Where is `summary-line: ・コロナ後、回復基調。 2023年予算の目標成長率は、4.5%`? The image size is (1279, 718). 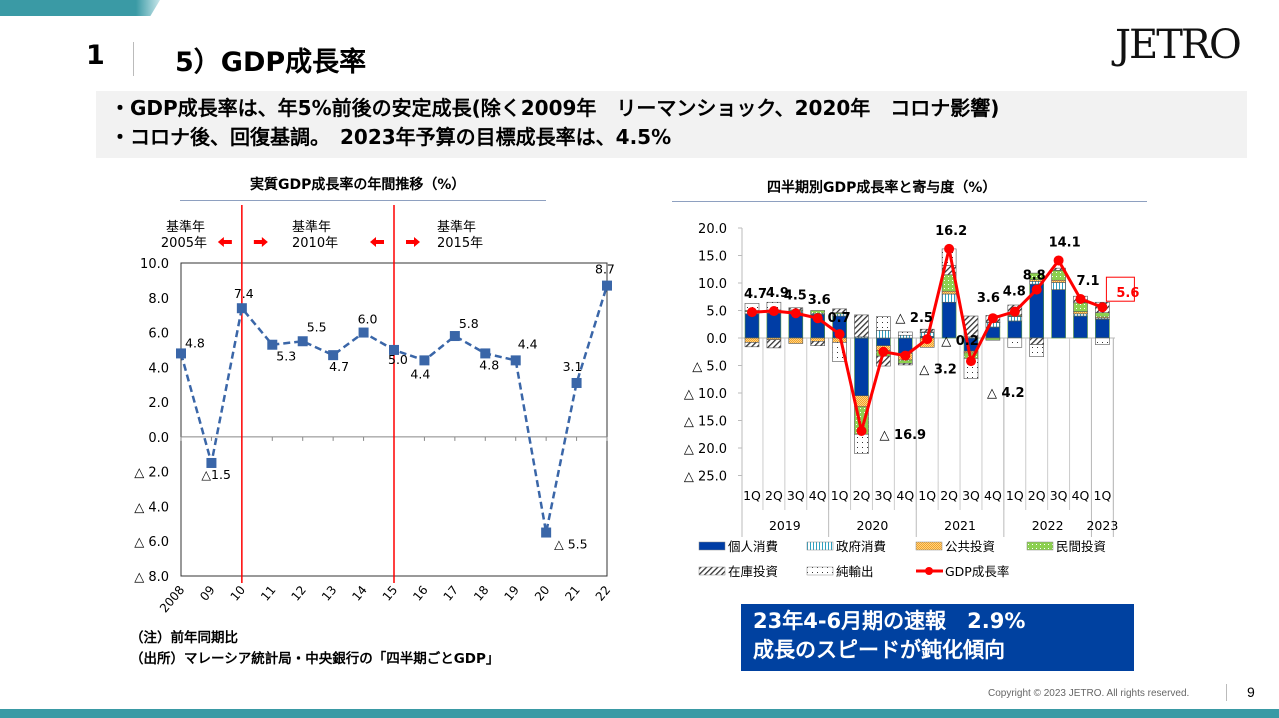 summary-line: ・コロナ後、回復基調。 2023年予算の目標成長率は、4.5% is located at coordinates (391, 137).